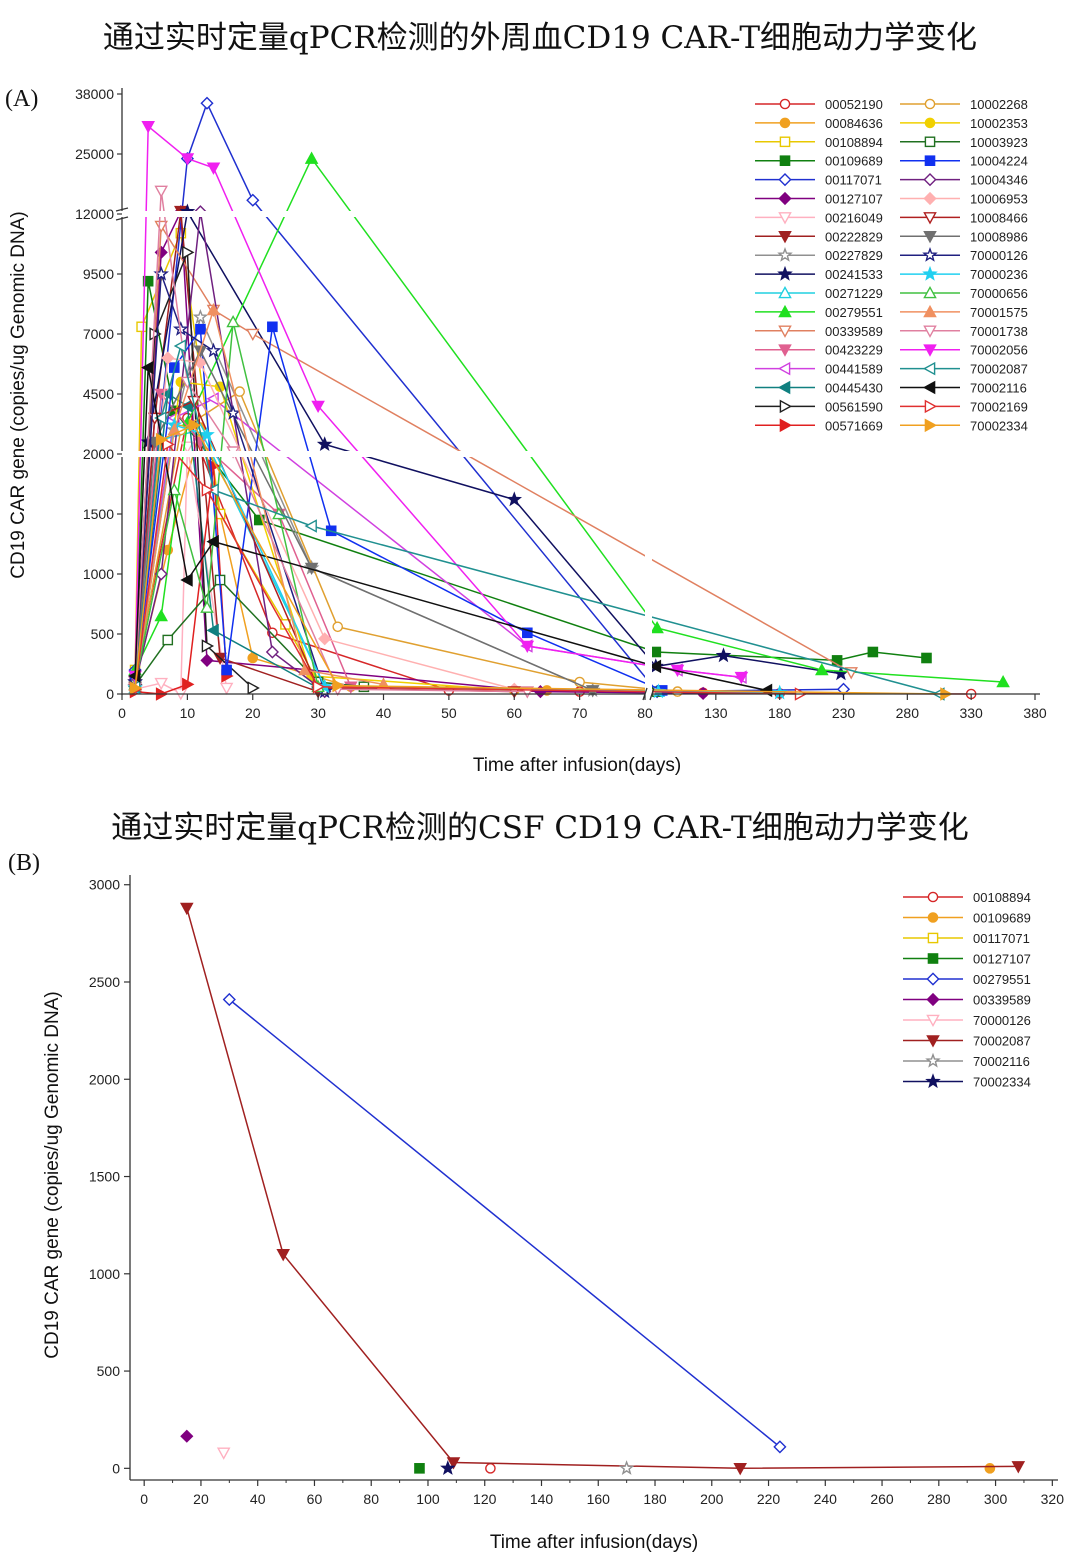 Image resolution: width=1080 pixels, height=1555 pixels. I want to click on x-tick-label-40: 40, so click(258, 1499).